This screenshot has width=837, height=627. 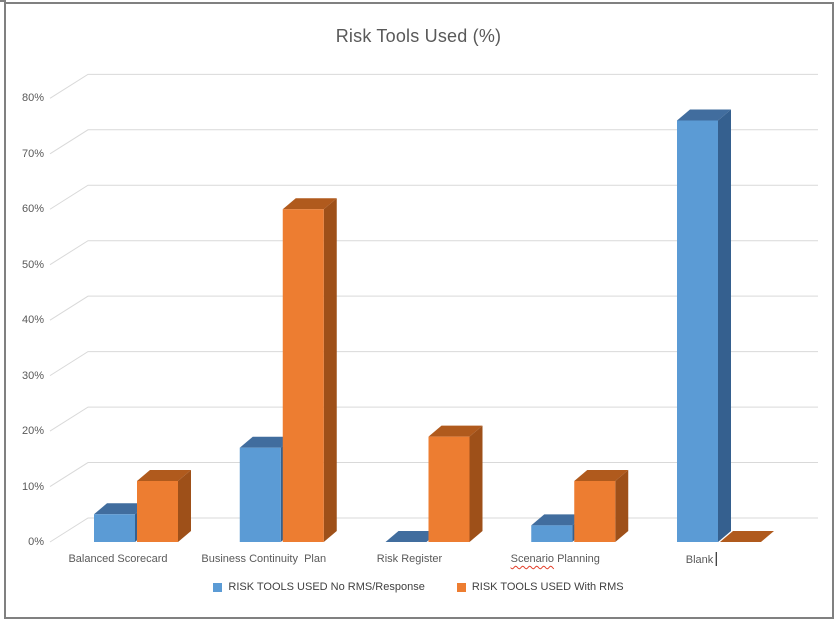 What do you see at coordinates (716, 559) in the screenshot?
I see `text-cursor` at bounding box center [716, 559].